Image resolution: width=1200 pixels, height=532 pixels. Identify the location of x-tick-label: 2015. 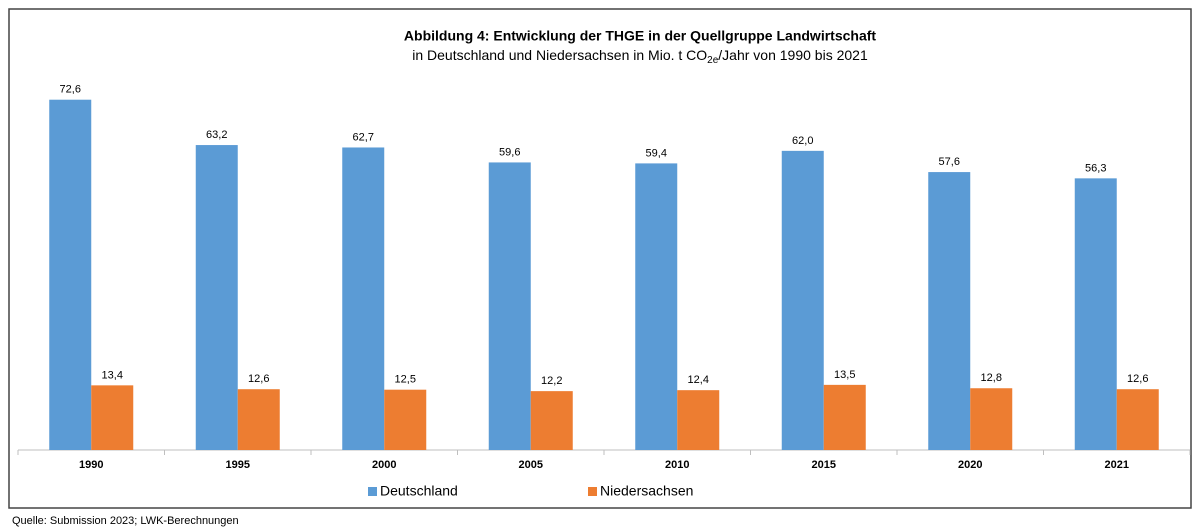
(824, 465).